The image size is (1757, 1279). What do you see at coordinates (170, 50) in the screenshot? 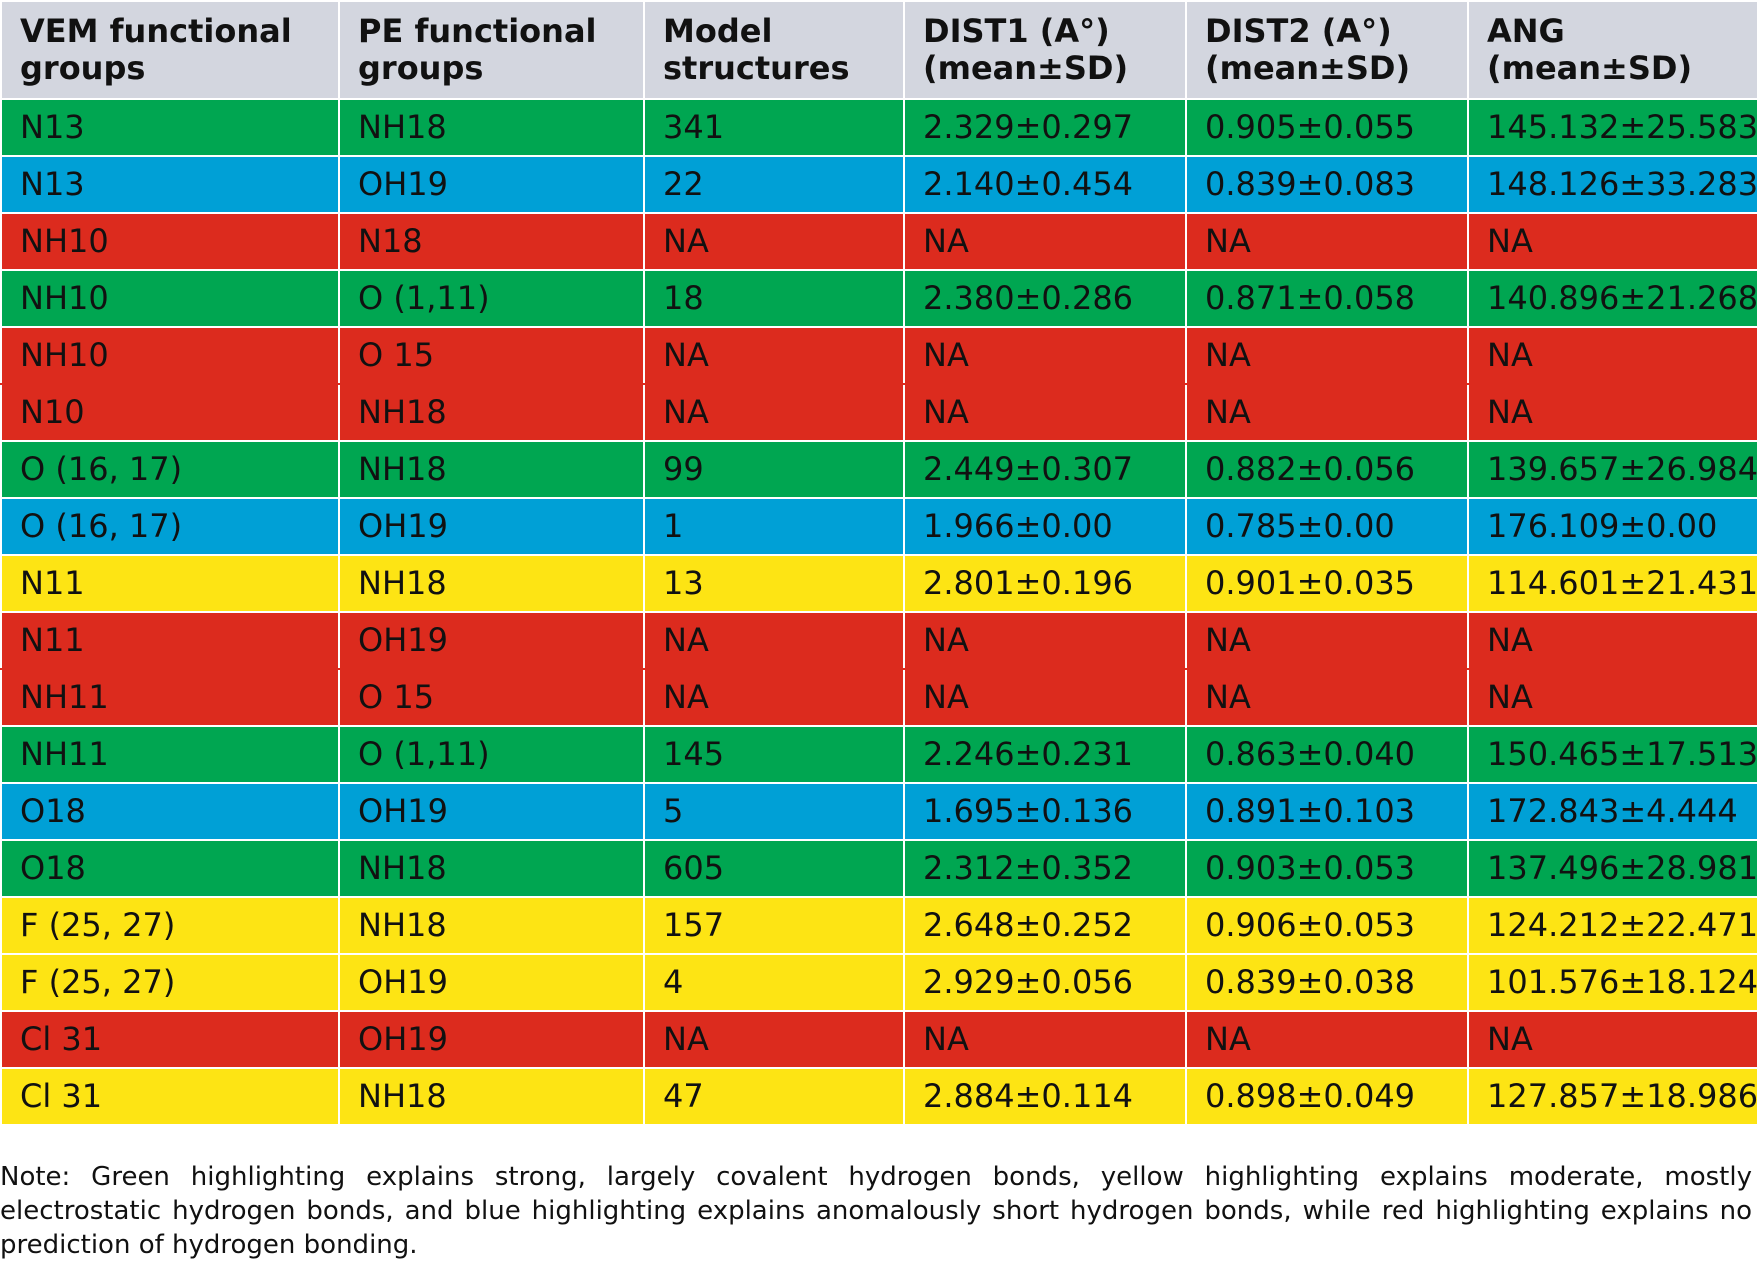
I see `column-header: VEM functional groups` at bounding box center [170, 50].